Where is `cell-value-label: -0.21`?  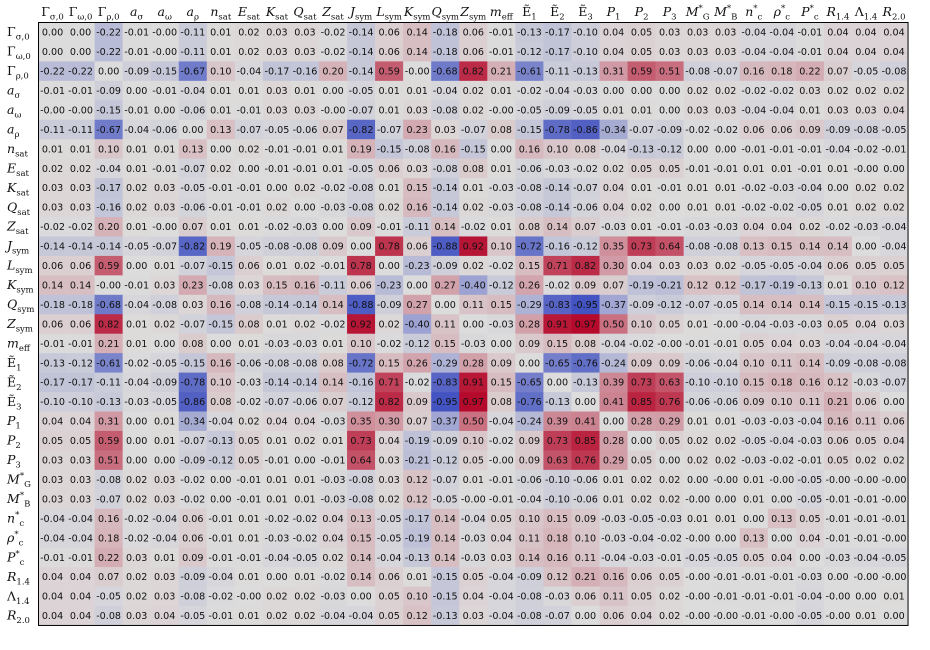 cell-value-label: -0.21 is located at coordinates (417, 461).